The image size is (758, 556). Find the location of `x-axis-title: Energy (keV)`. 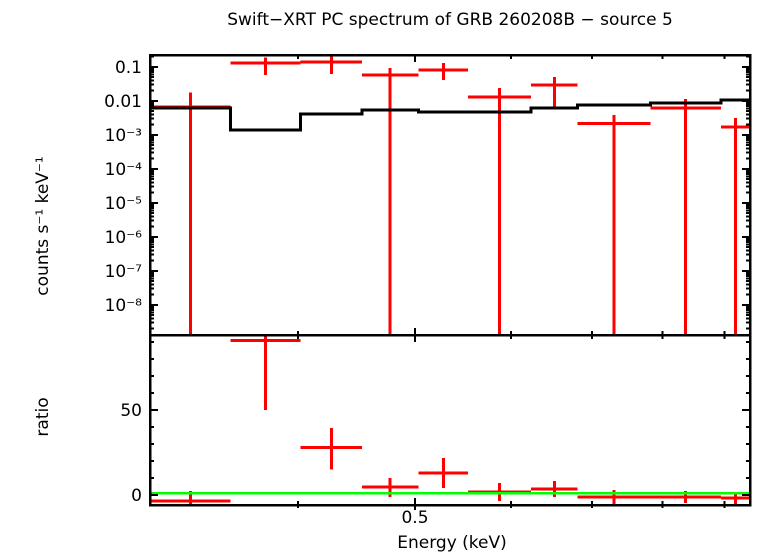

x-axis-title: Energy (keV) is located at coordinates (452, 543).